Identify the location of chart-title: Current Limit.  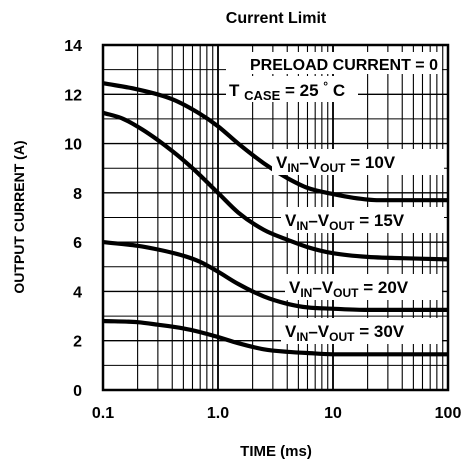
(276, 18).